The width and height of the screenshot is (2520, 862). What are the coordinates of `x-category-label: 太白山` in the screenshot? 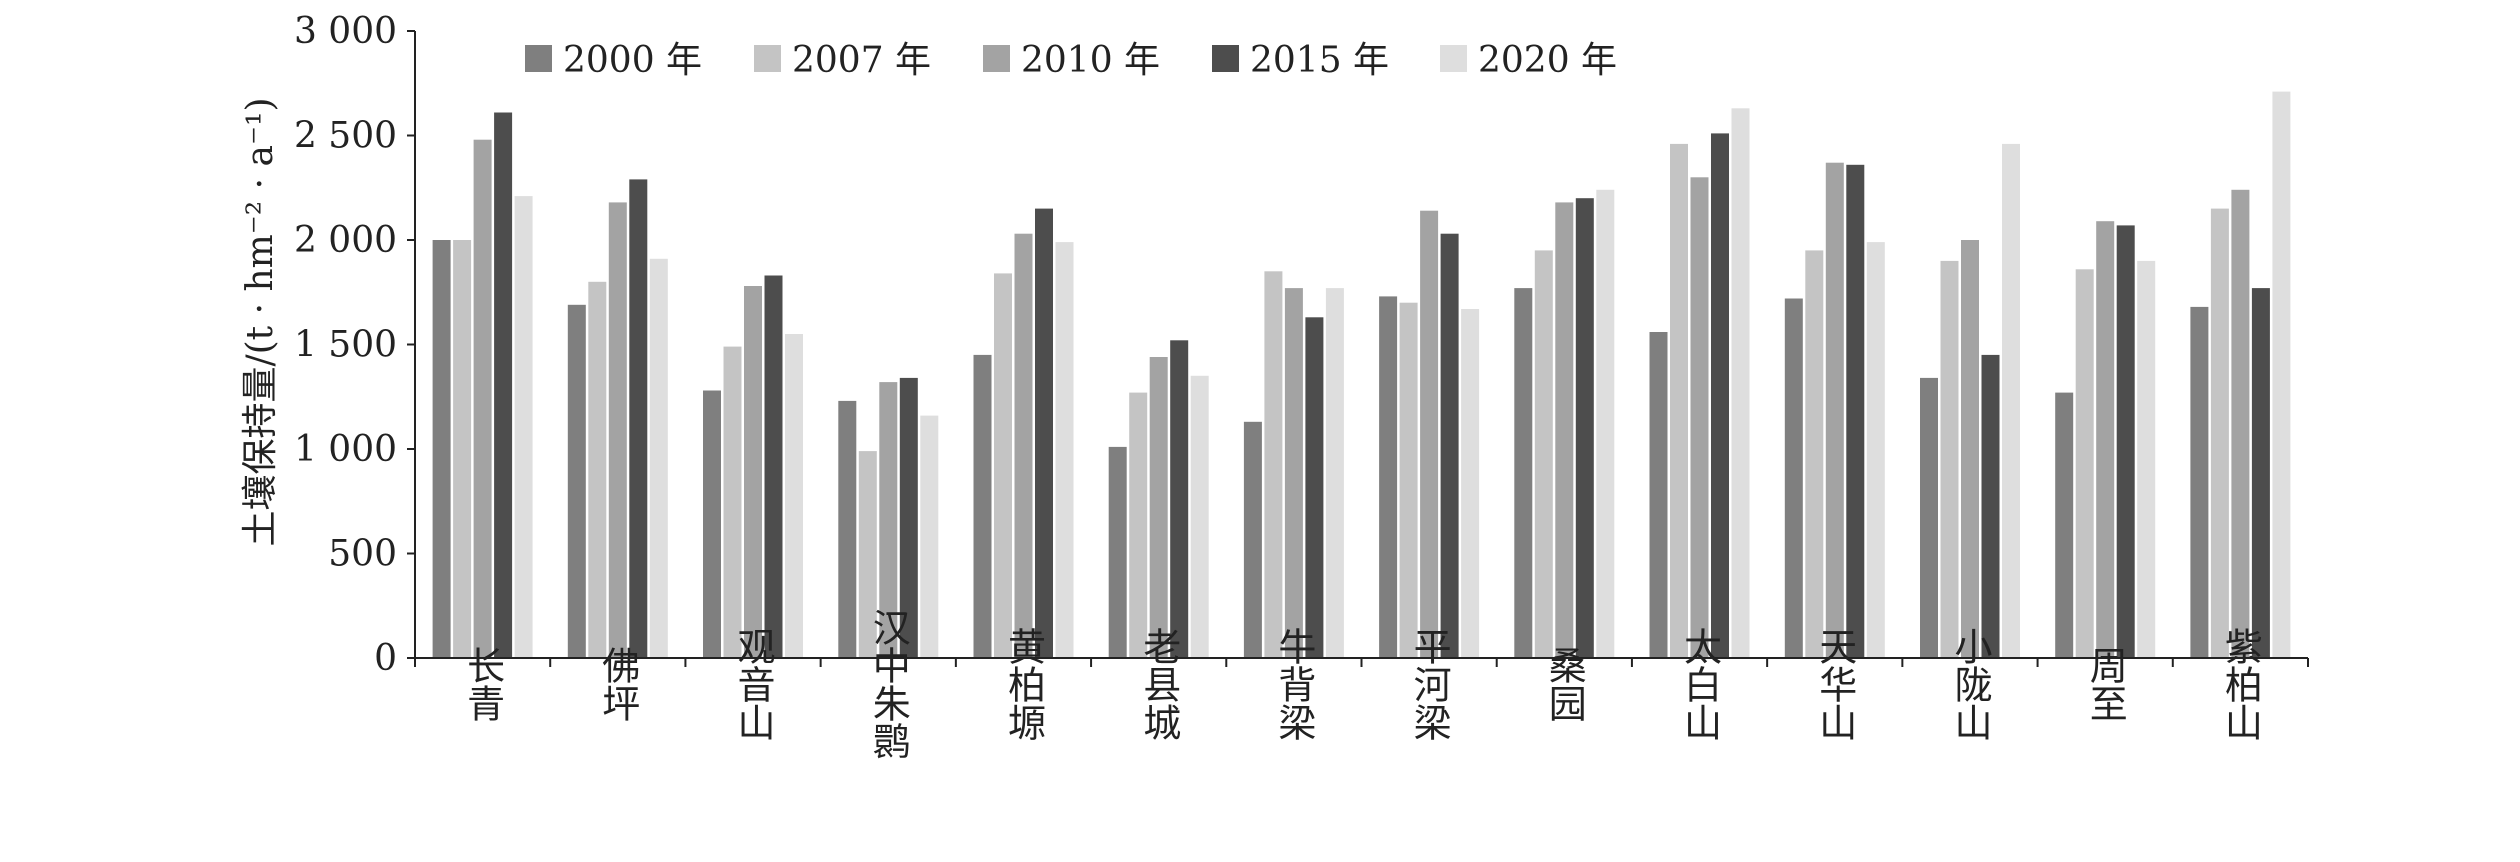 It's located at (1700, 684).